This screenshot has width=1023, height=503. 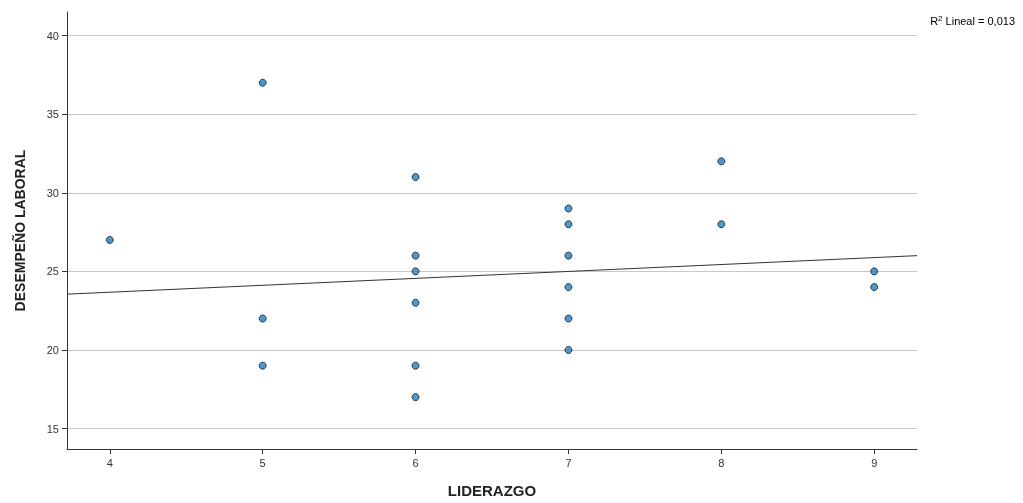 I want to click on y-tick-label: 15, so click(x=52, y=428).